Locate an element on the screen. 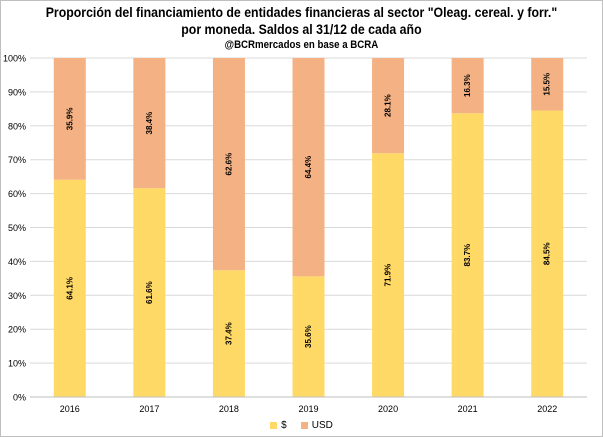  data-label-usd-2020: 28.1% is located at coordinates (388, 105).